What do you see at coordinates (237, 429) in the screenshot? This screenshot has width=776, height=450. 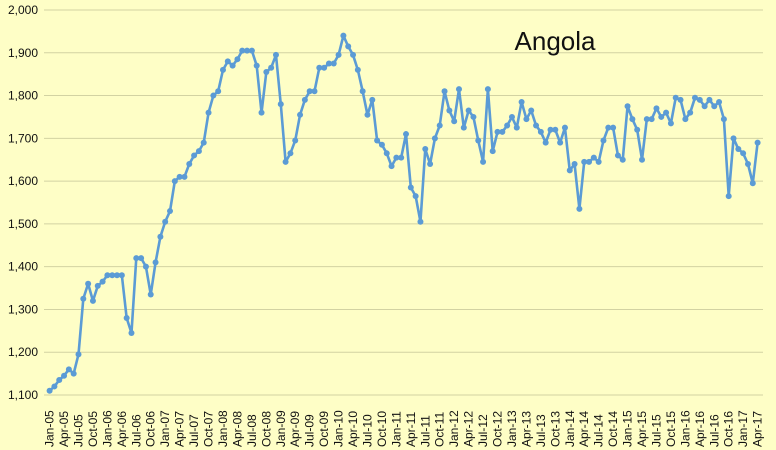 I see `x-tick-label: Apr-08` at bounding box center [237, 429].